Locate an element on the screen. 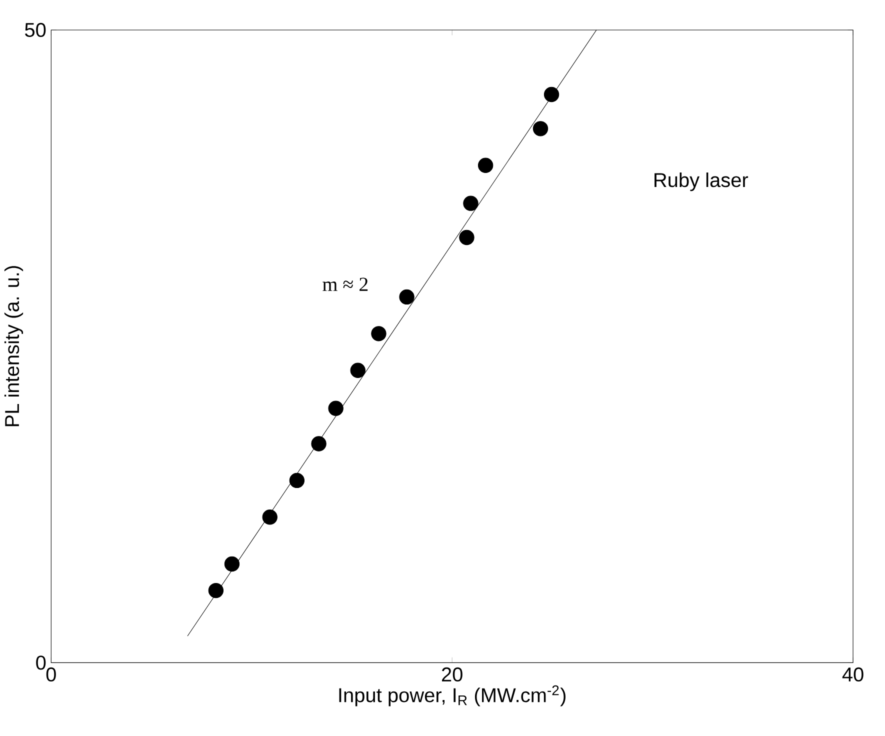 This screenshot has width=885, height=736. annotation: m ≈ 2 is located at coordinates (345, 284).